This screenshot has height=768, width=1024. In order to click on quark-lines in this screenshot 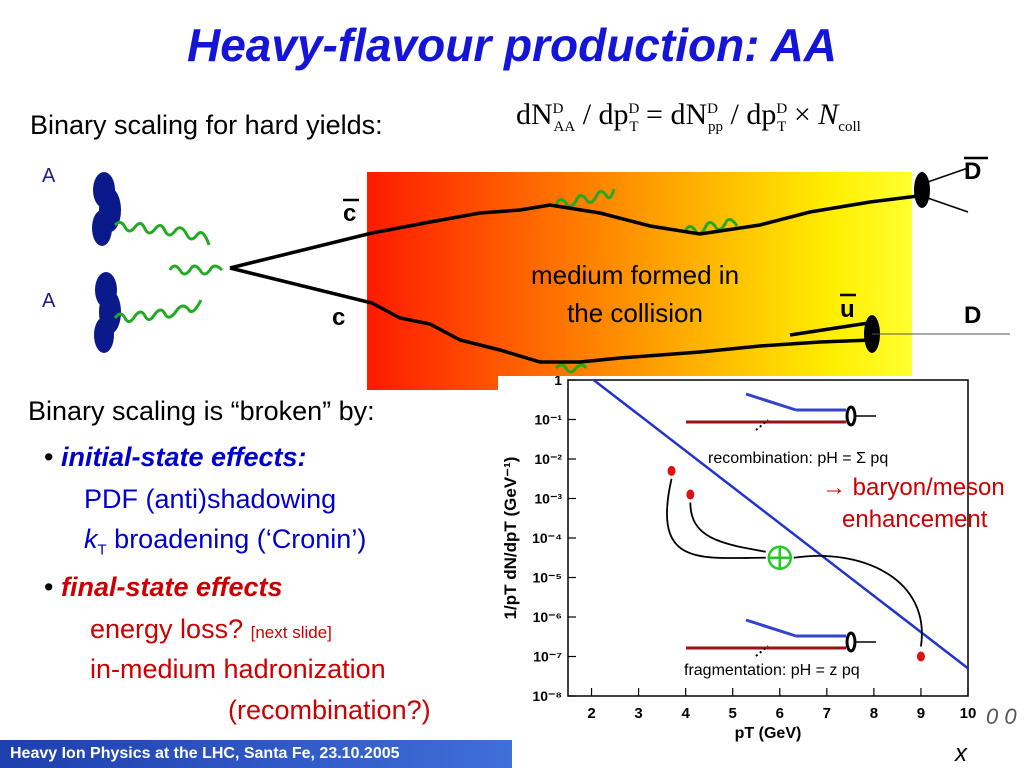, I will do `click(574, 279)`.